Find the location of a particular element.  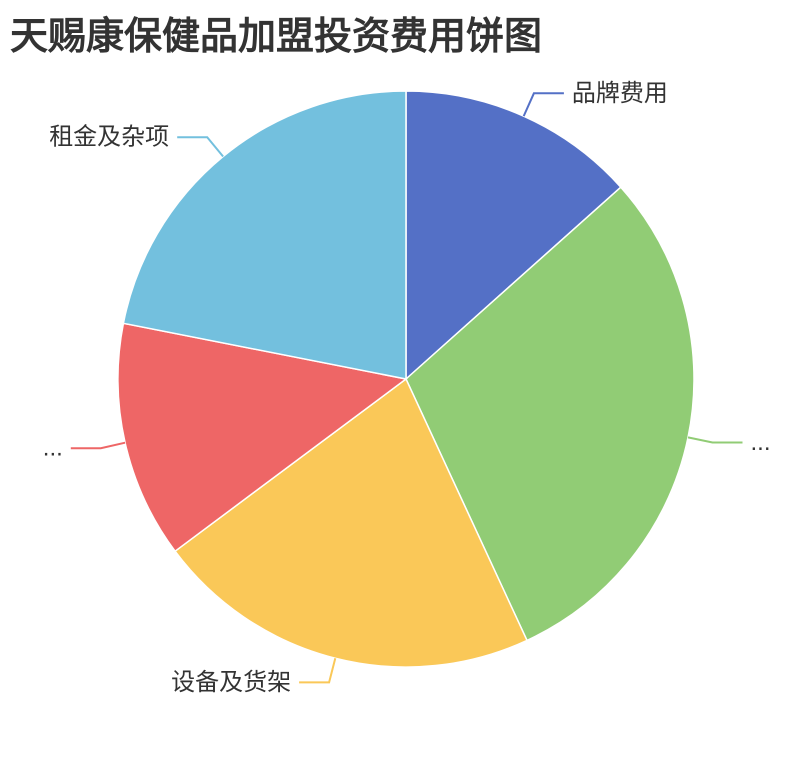

slice-label-2: 设备及货架 is located at coordinates (231, 682).